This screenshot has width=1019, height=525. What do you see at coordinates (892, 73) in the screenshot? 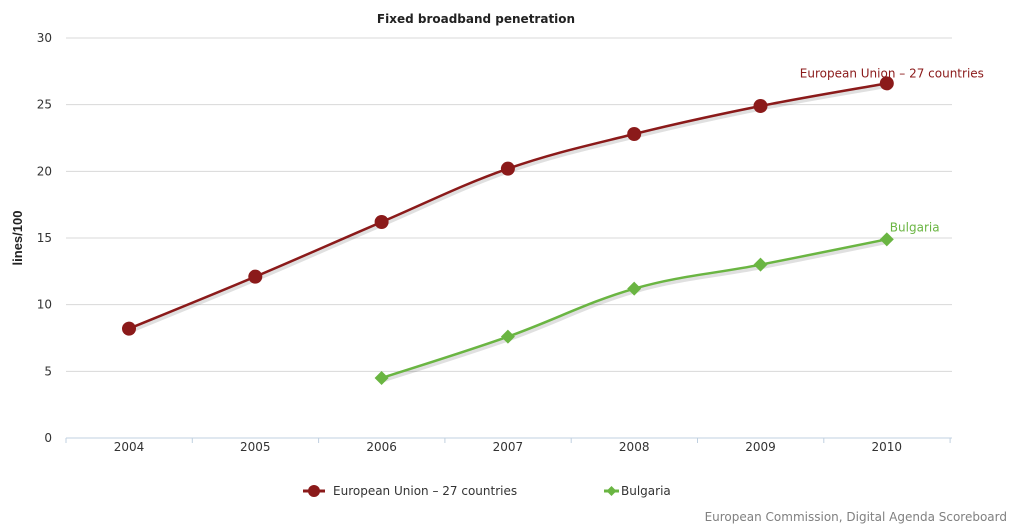
I see `series-end-label: European Union – 27 countries` at bounding box center [892, 73].